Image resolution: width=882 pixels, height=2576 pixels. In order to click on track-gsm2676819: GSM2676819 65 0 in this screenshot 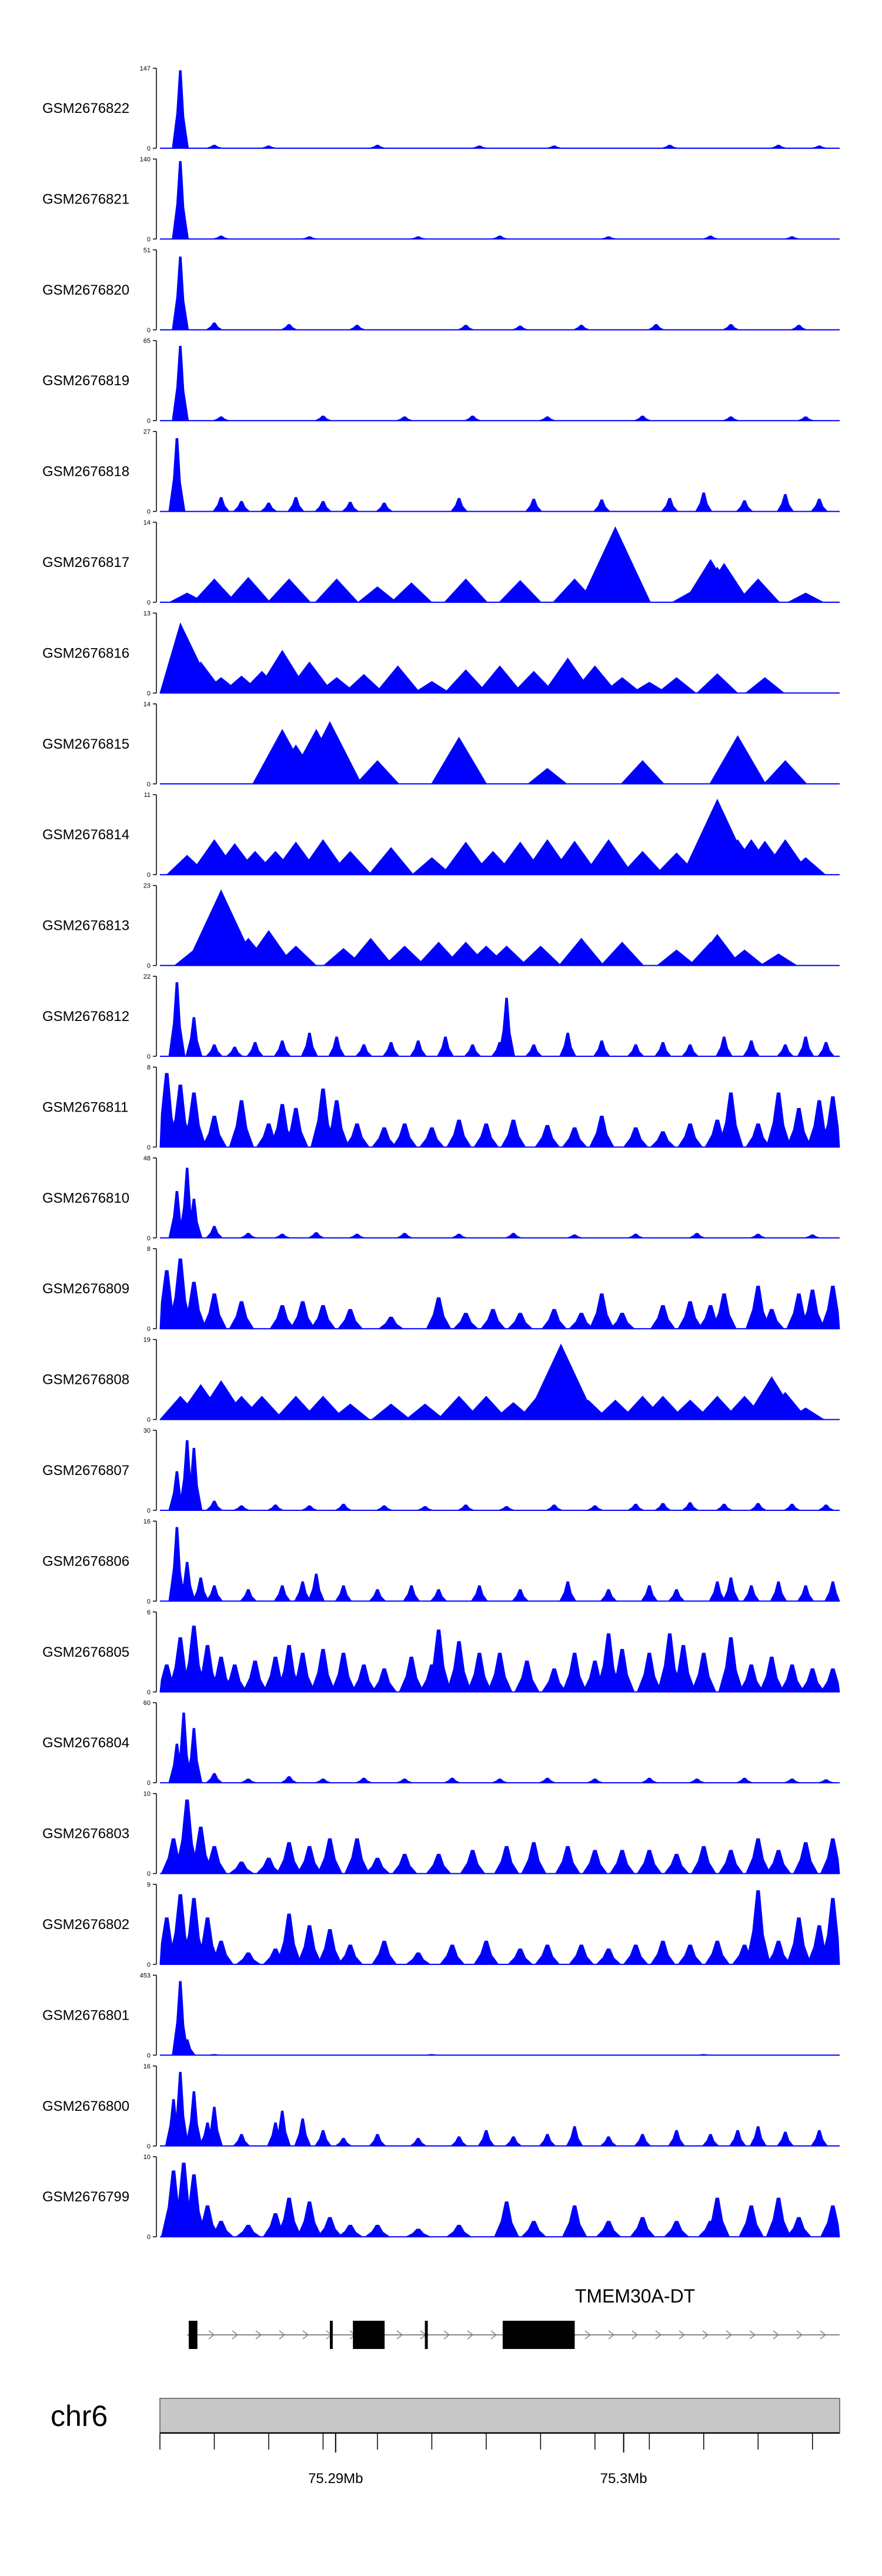, I will do `click(441, 381)`.